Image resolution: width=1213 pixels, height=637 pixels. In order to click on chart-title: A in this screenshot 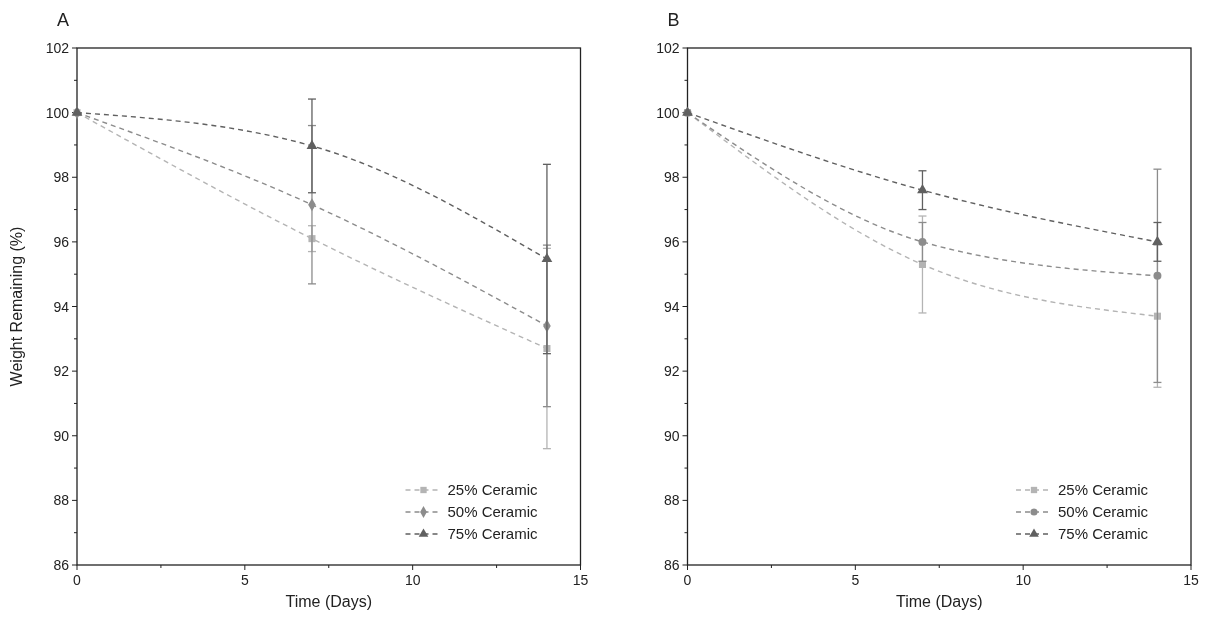, I will do `click(63, 20)`.